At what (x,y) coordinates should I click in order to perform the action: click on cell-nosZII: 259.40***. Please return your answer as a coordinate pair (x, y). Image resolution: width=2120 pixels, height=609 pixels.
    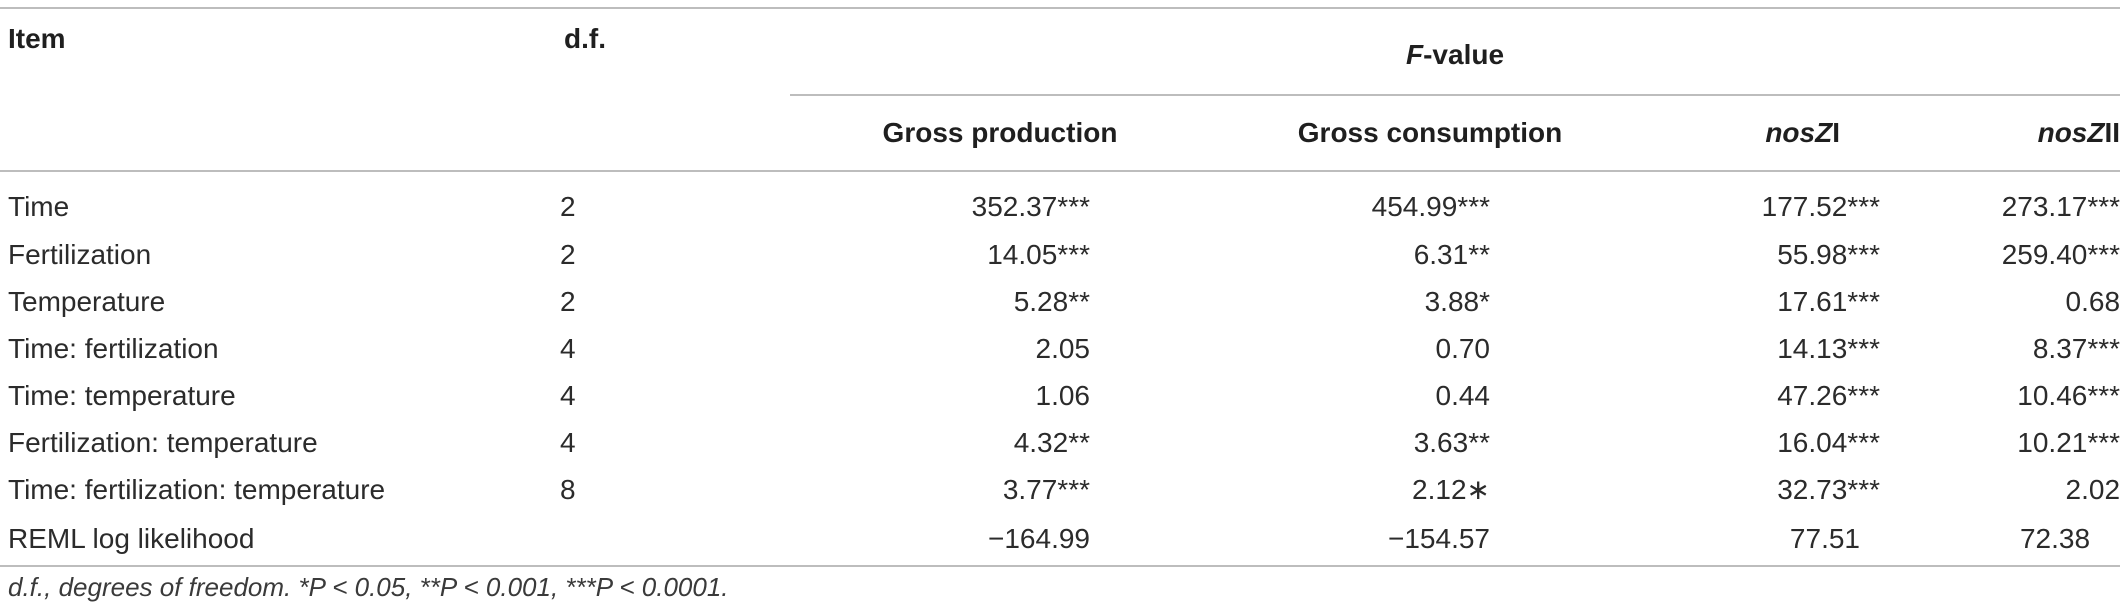
    Looking at the image, I should click on (2060, 254).